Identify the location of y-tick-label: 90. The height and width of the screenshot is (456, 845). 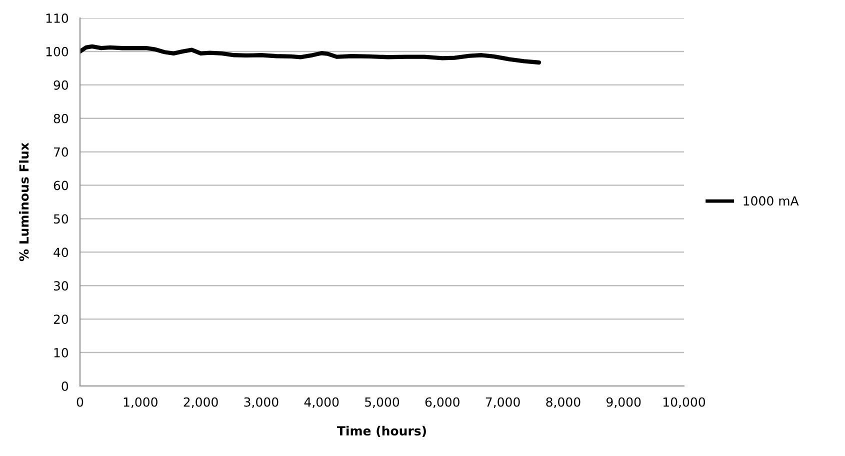
(61, 85).